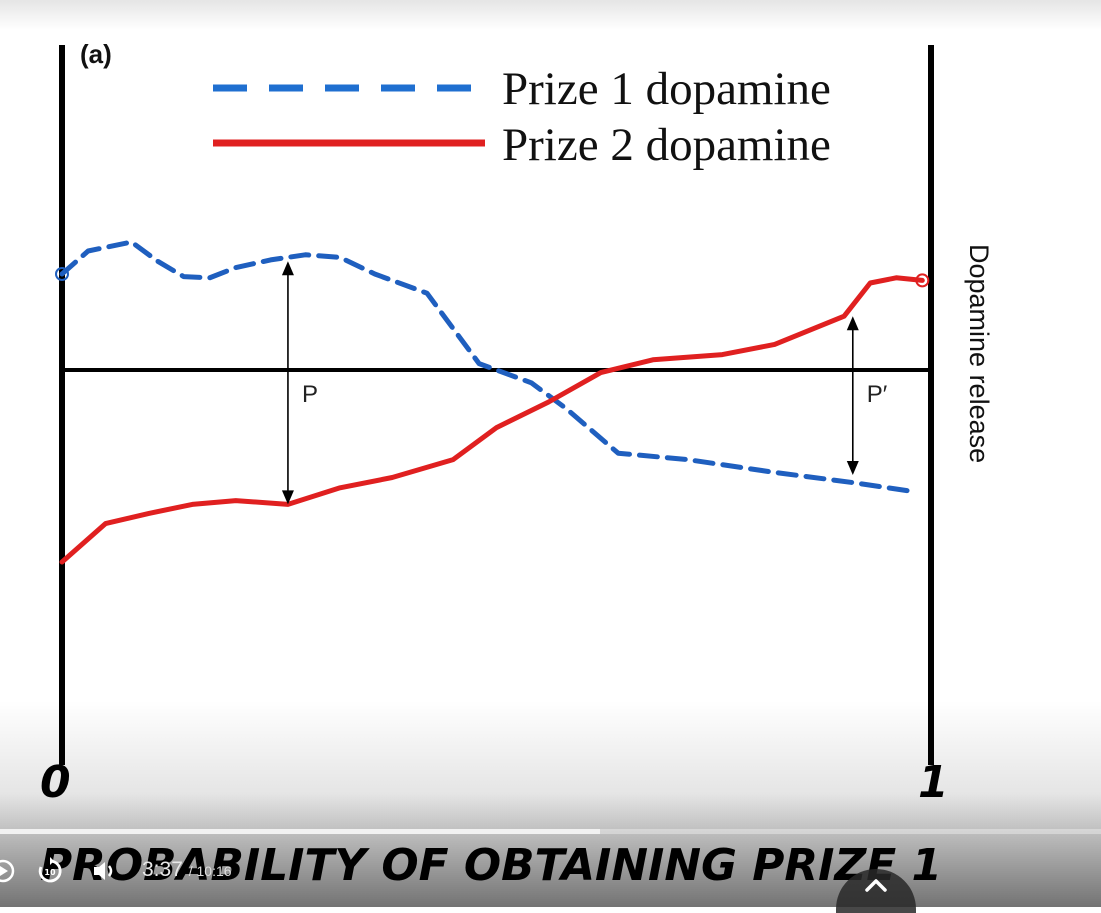 The height and width of the screenshot is (913, 1101). I want to click on x-end-label: 1, so click(933, 782).